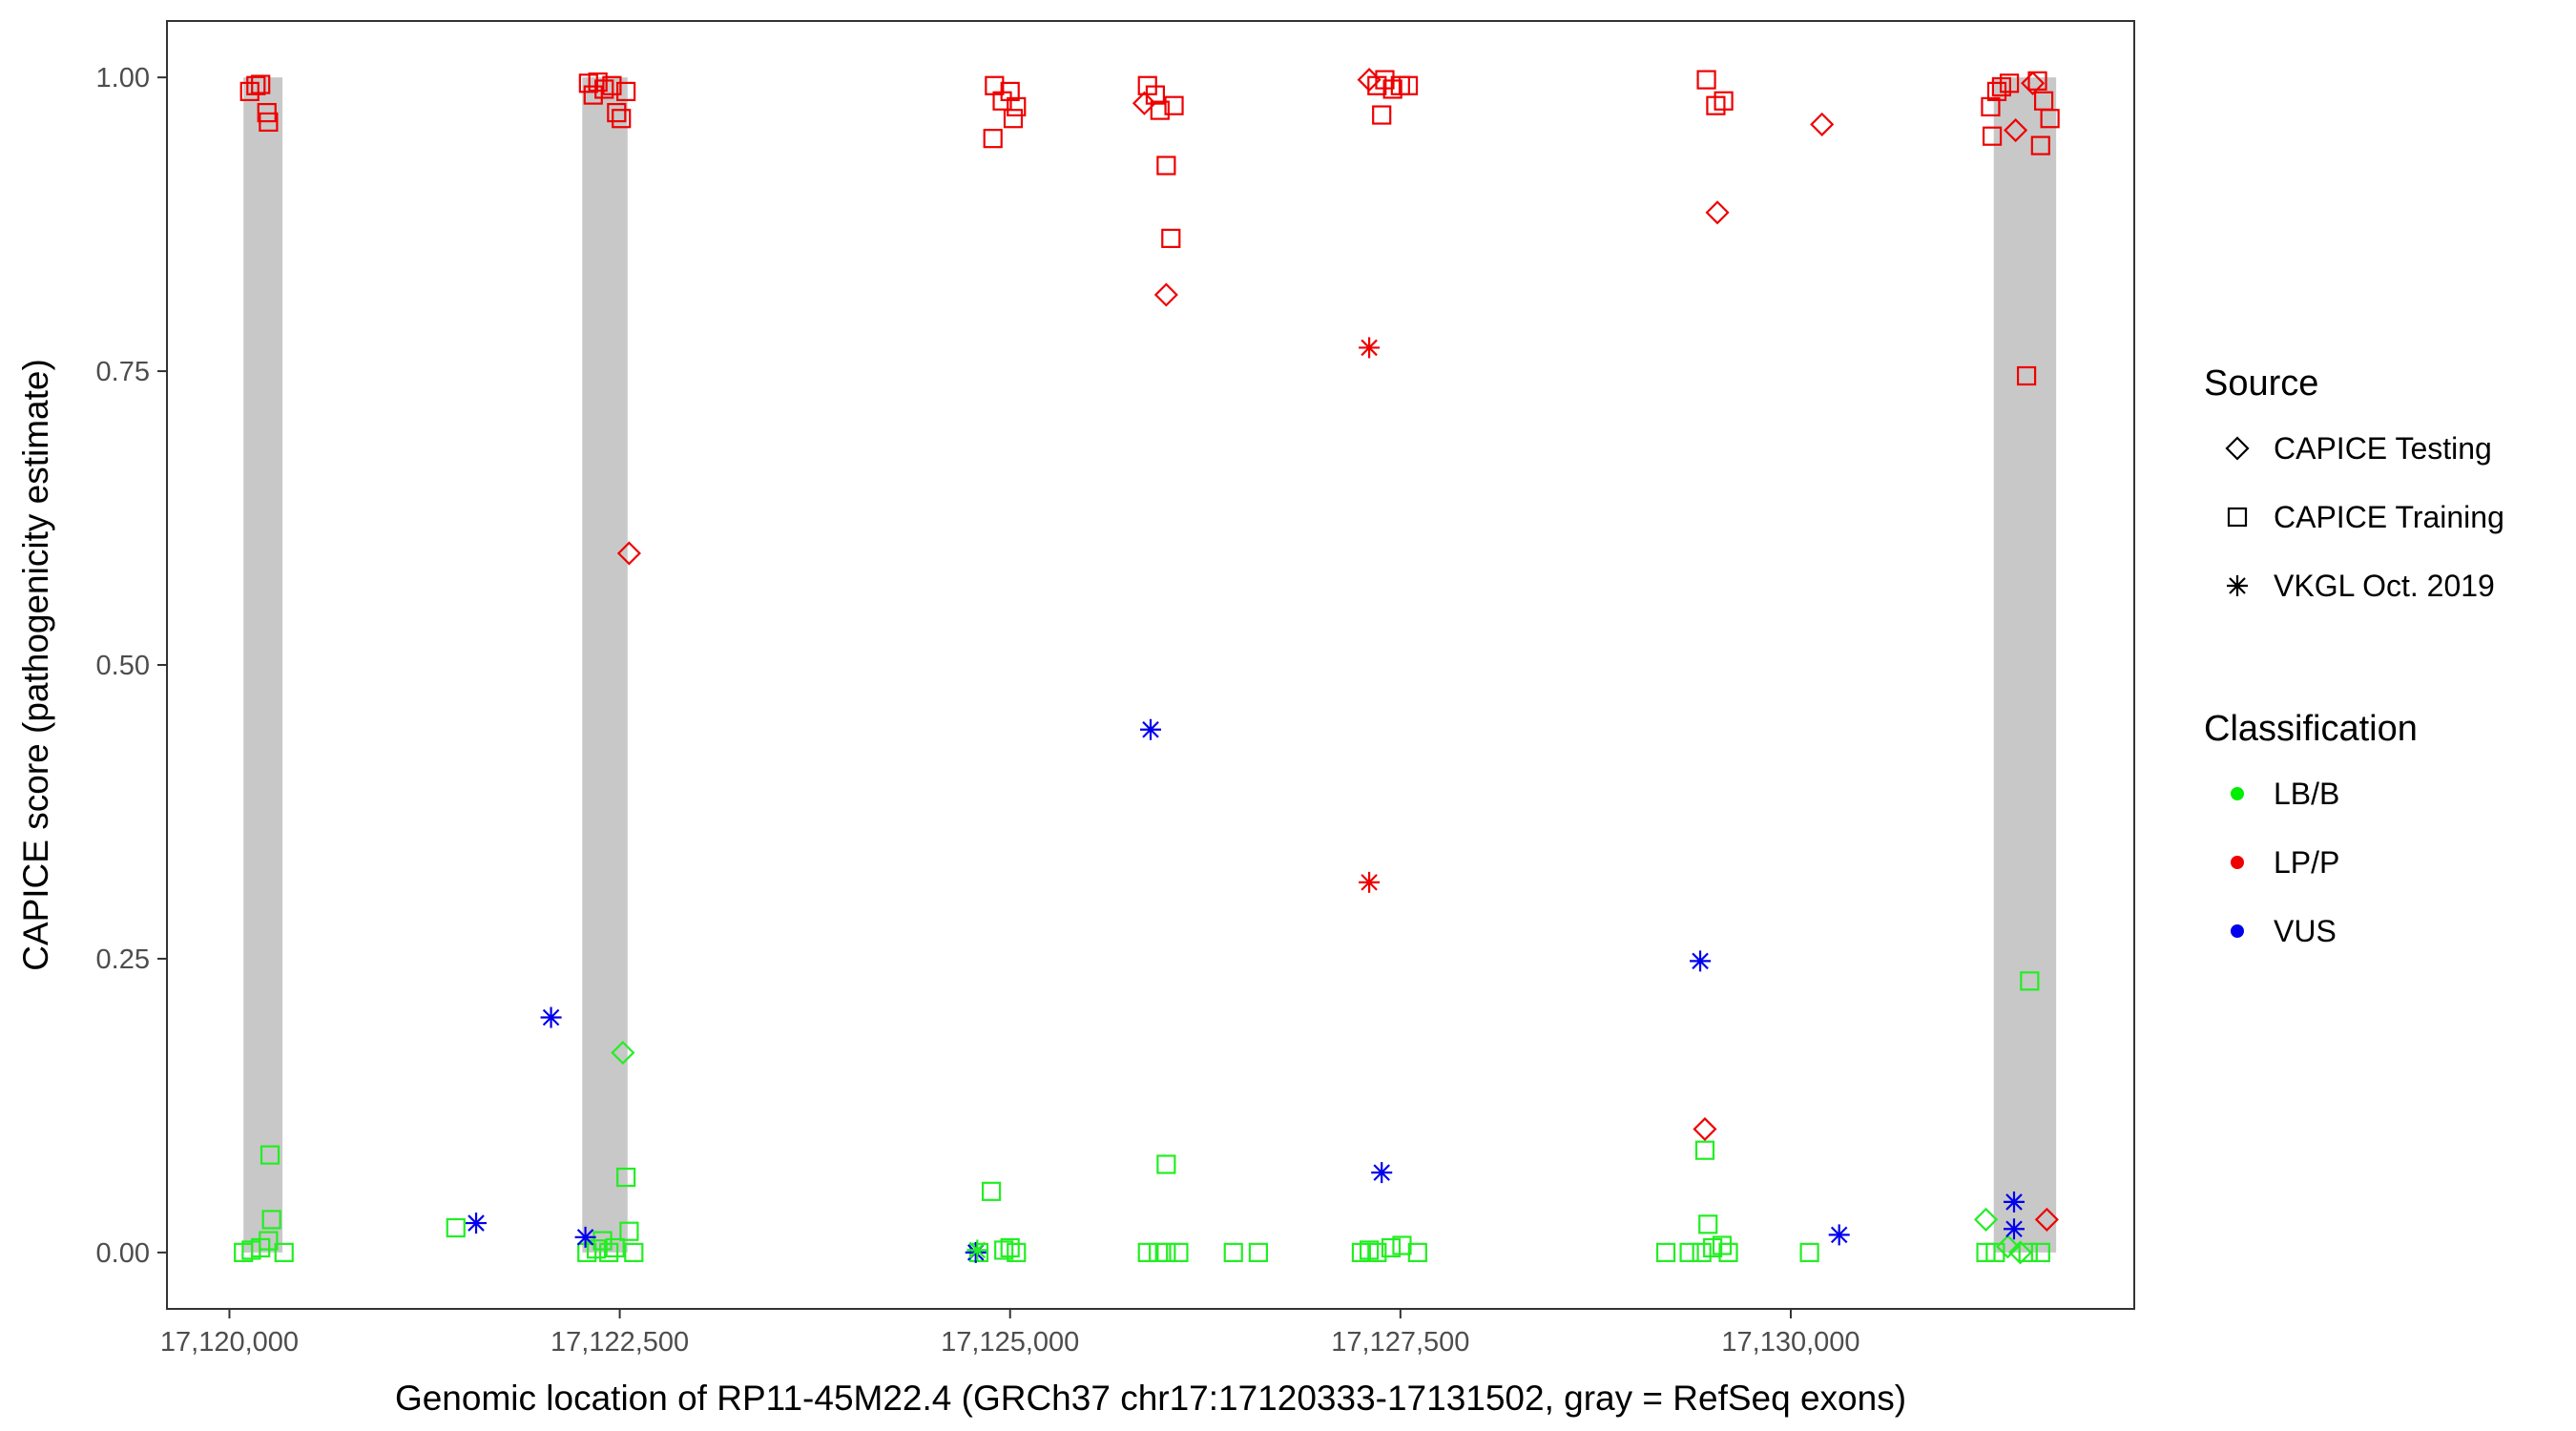 Image resolution: width=2576 pixels, height=1431 pixels. Describe the element at coordinates (123, 78) in the screenshot. I see `y-tick-label: 1.00` at that location.